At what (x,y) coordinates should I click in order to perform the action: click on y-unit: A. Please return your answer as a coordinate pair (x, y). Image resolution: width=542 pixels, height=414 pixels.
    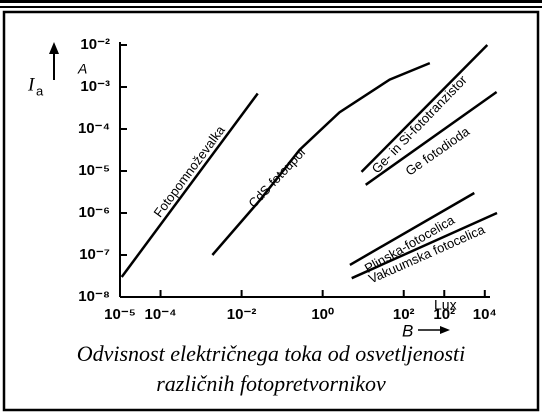
    Looking at the image, I should click on (82, 69).